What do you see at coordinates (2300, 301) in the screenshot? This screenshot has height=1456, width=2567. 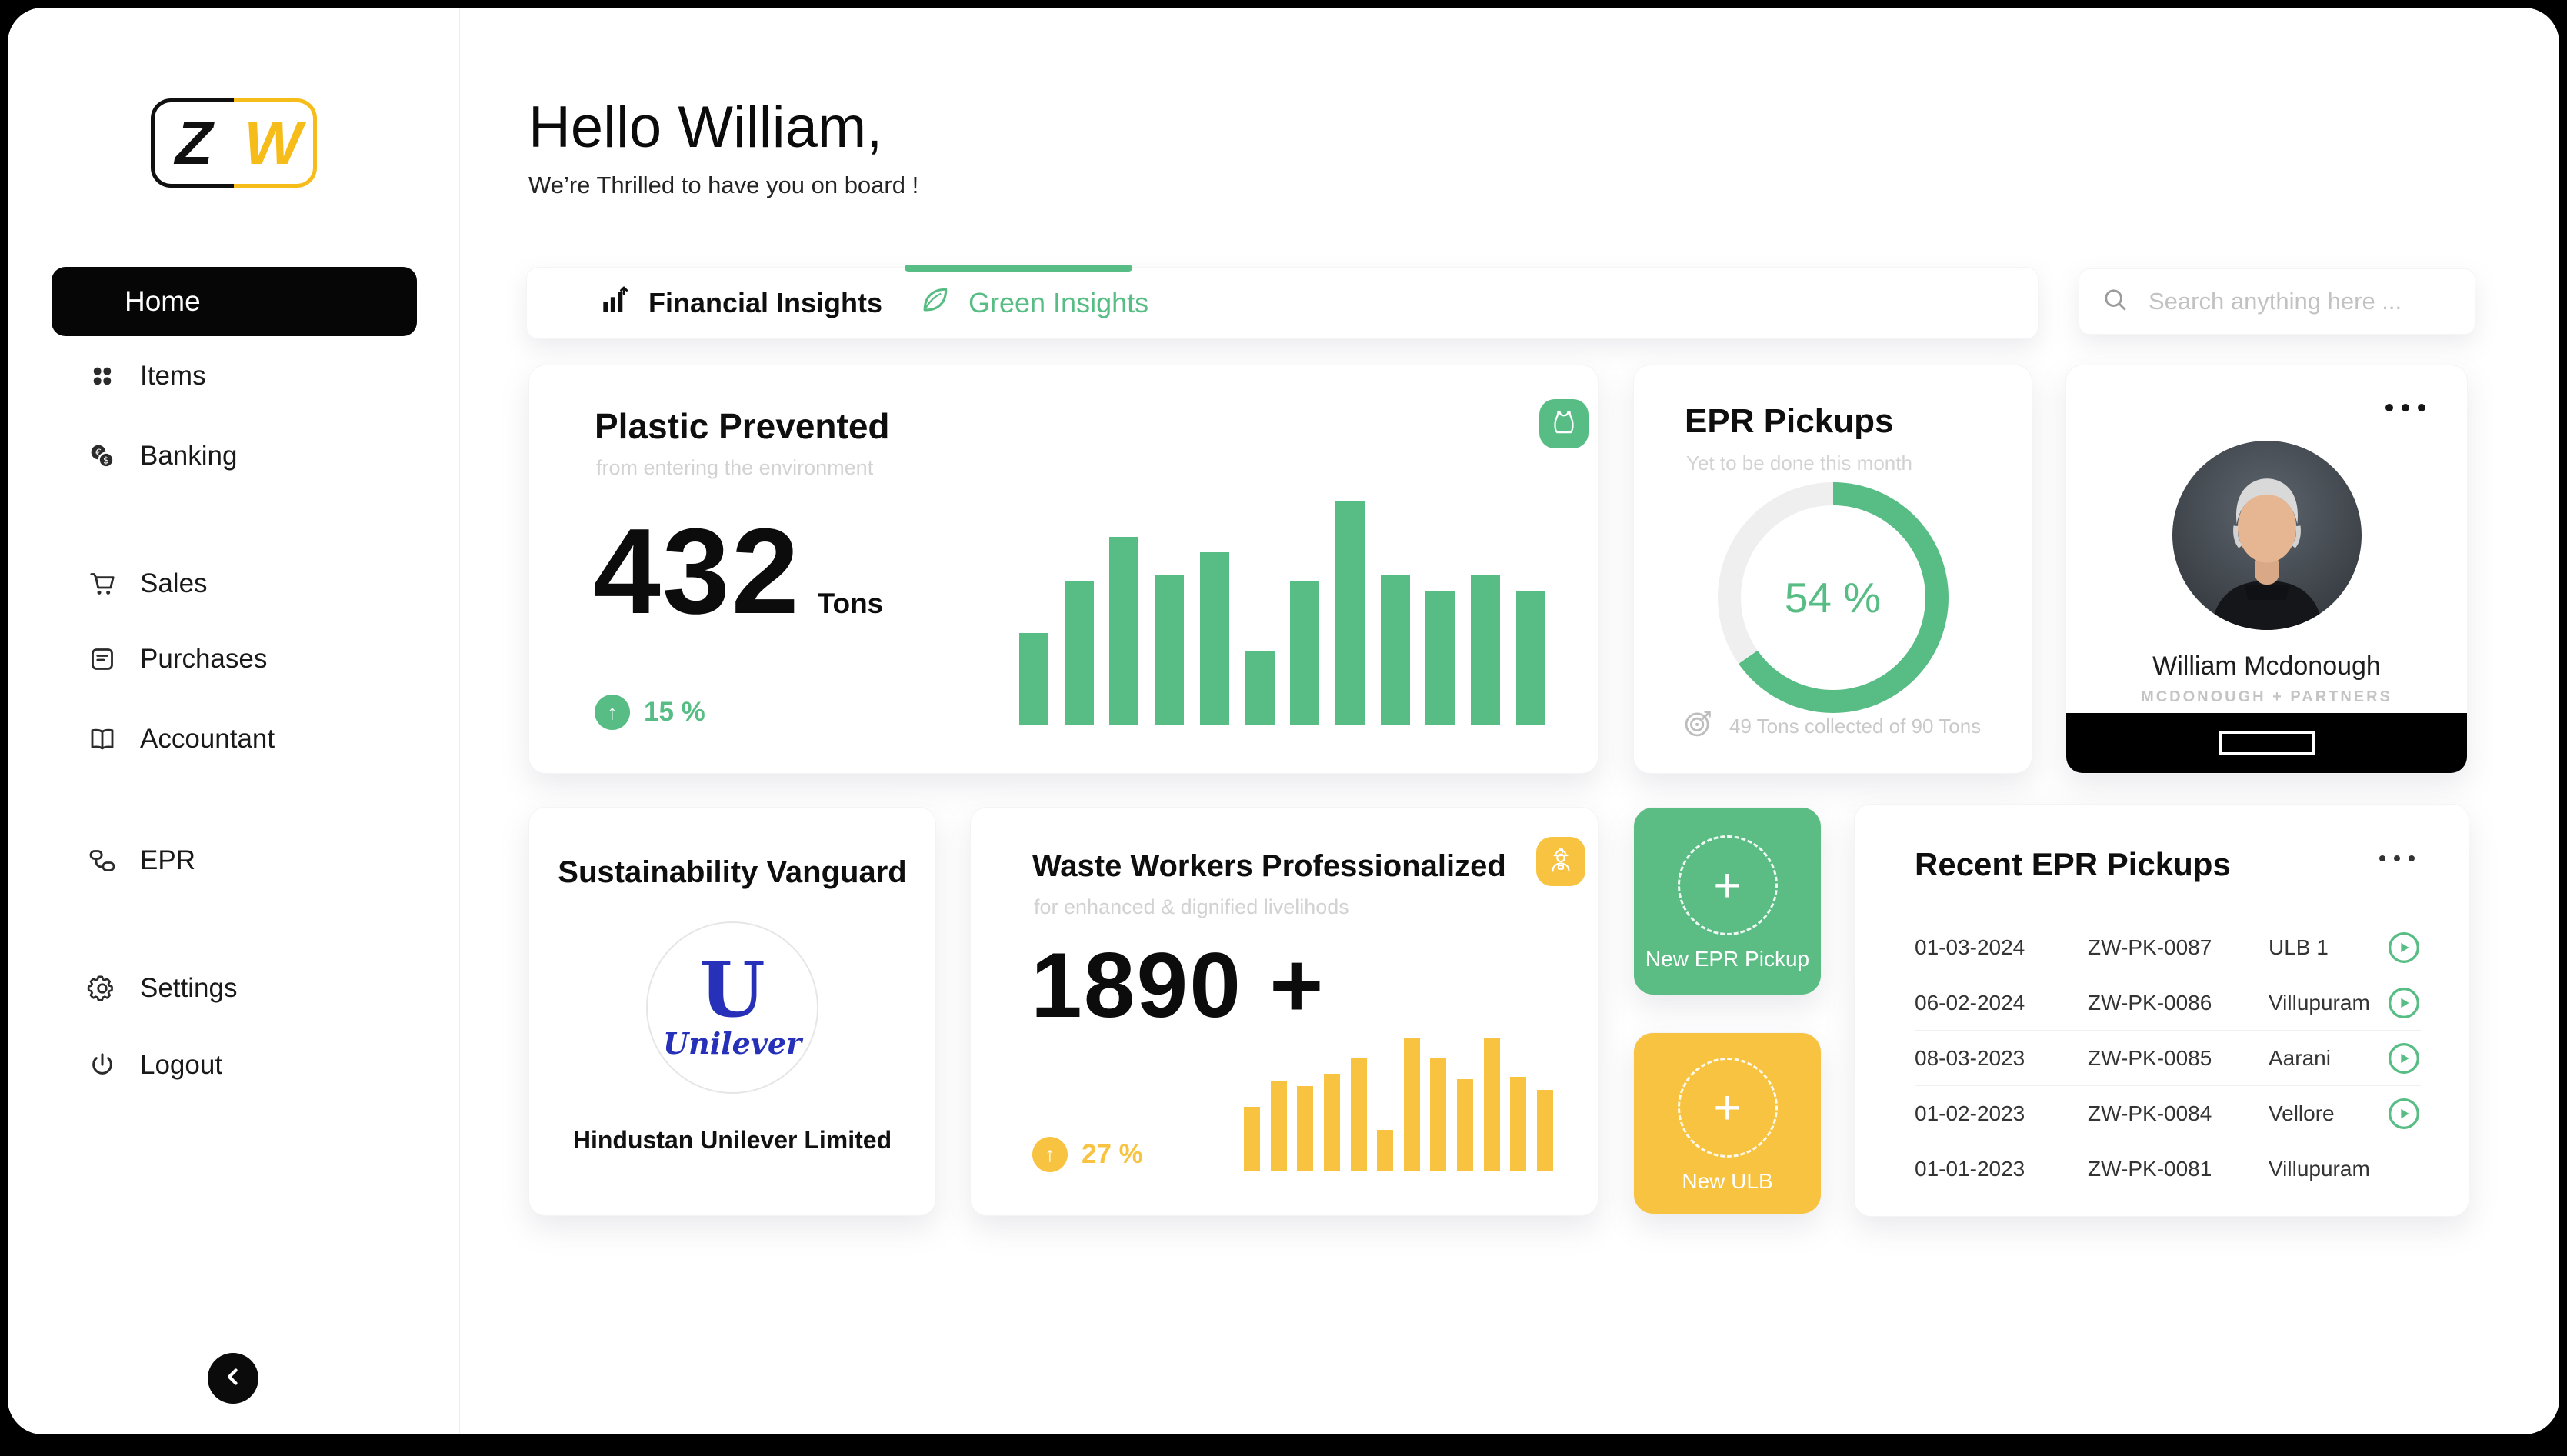 I see `search-input` at bounding box center [2300, 301].